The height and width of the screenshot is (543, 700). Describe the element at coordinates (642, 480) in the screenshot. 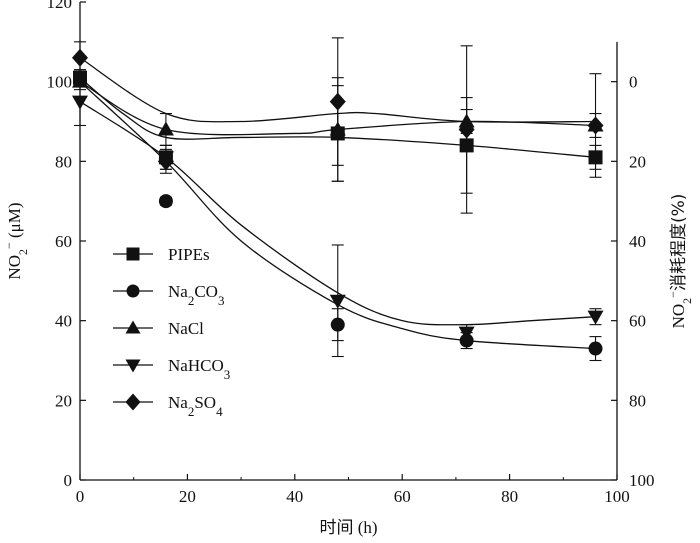

I see `y2-tick-label: 100` at that location.